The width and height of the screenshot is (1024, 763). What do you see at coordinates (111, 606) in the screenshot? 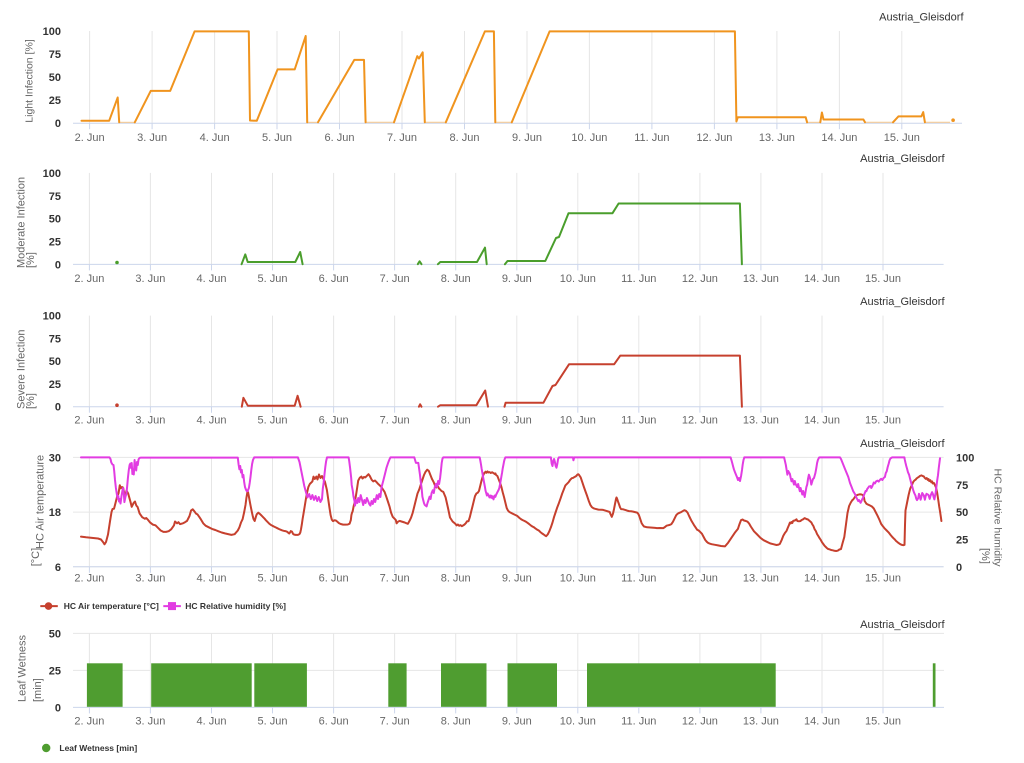
I see `svg-text: HC Air temperature [°C]` at bounding box center [111, 606].